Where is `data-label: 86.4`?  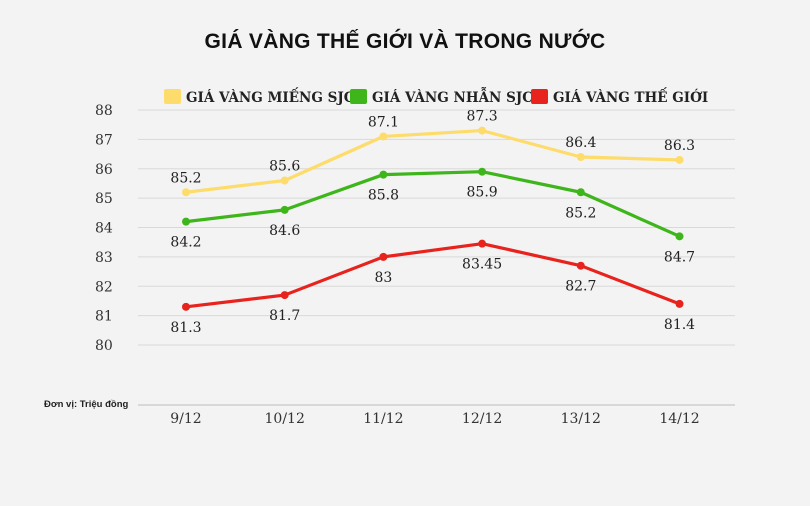
data-label: 86.4 is located at coordinates (580, 143).